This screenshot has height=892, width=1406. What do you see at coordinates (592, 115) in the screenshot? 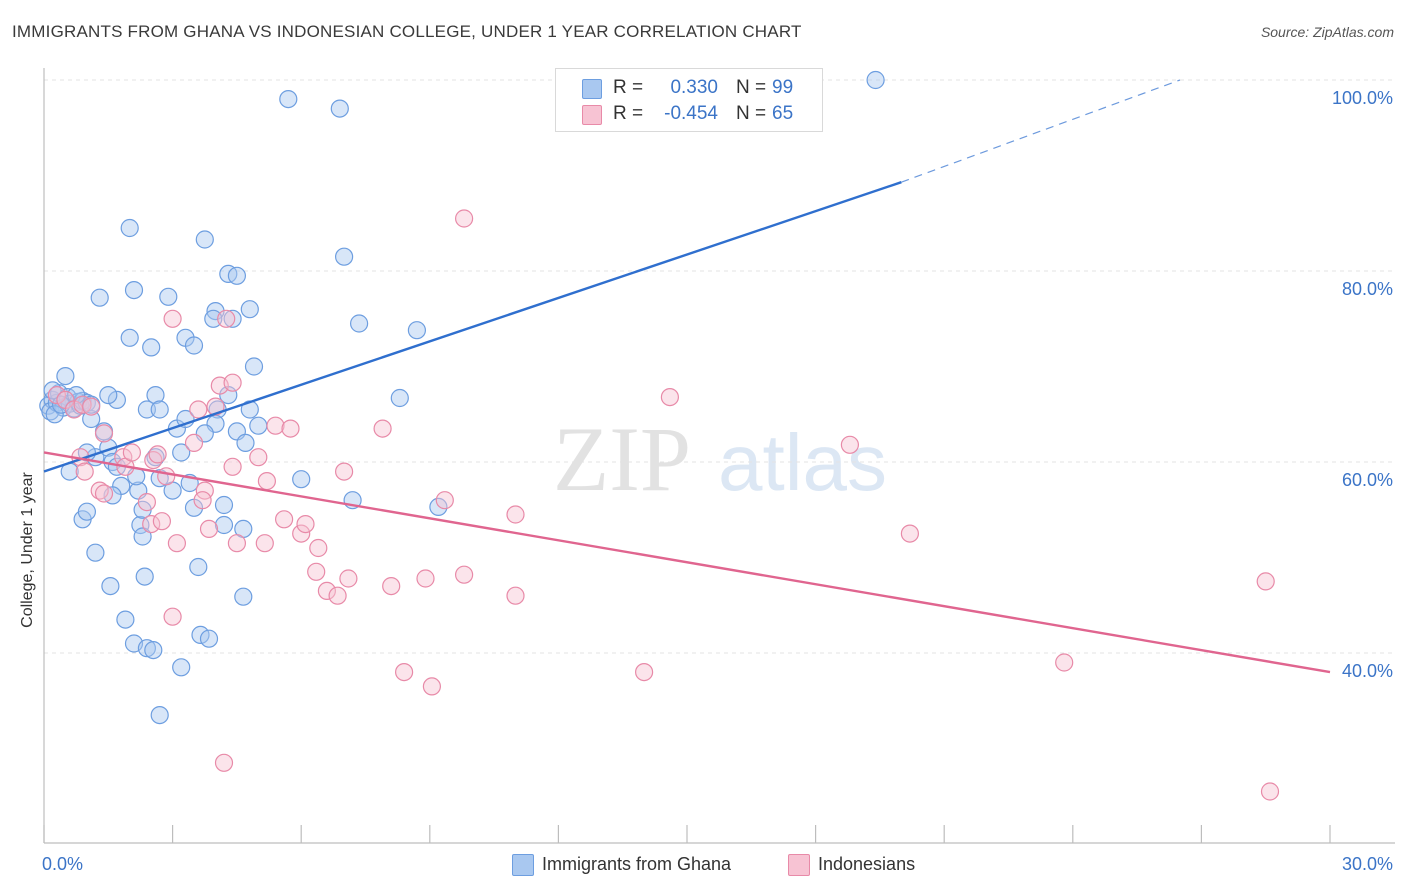
I see `stats-swatch-indonesians` at bounding box center [592, 115].